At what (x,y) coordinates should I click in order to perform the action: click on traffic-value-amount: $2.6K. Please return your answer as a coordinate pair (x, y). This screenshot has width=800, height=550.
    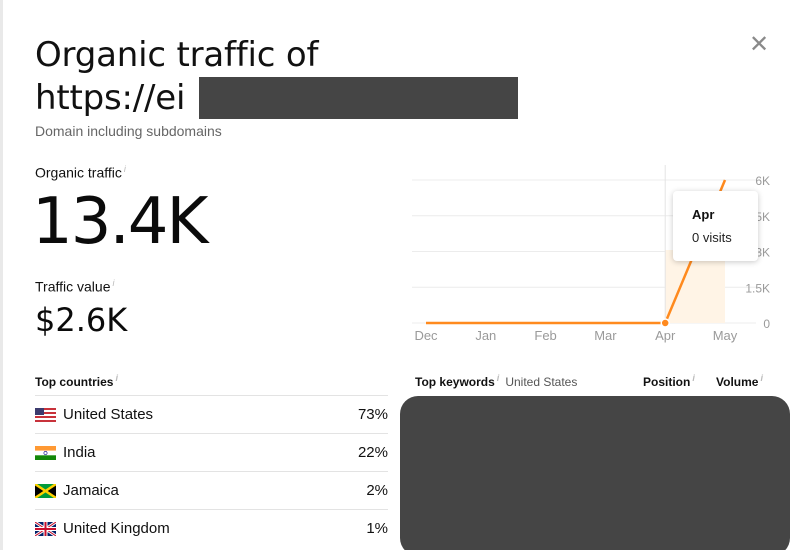
    Looking at the image, I should click on (81, 320).